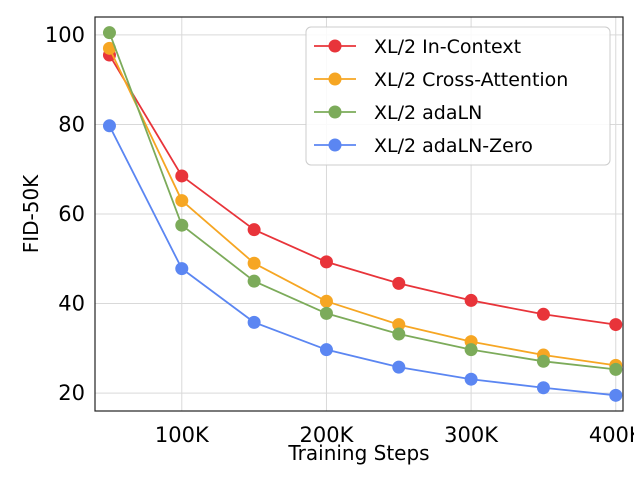 The height and width of the screenshot is (484, 634). I want to click on legend-item: XL/2 adaLN-Zero, so click(423, 146).